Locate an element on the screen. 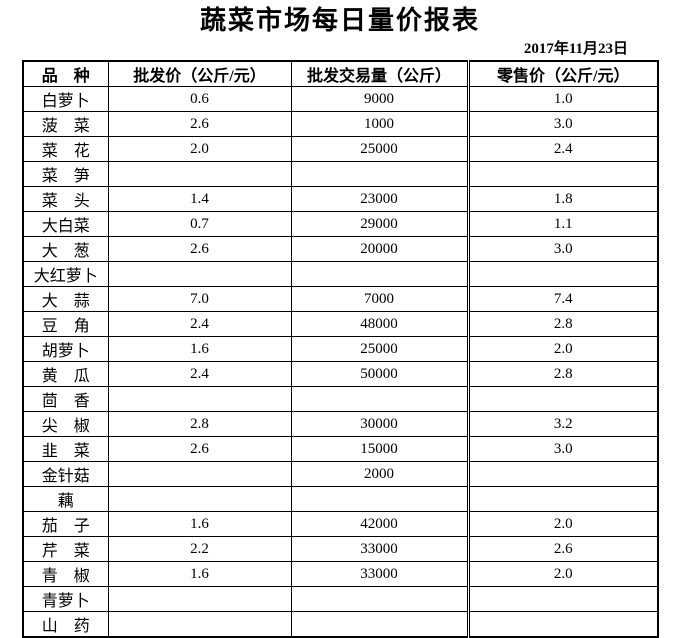 This screenshot has width=680, height=638. table-row: 大 蒜 7.0 7000 7.4 is located at coordinates (340, 299).